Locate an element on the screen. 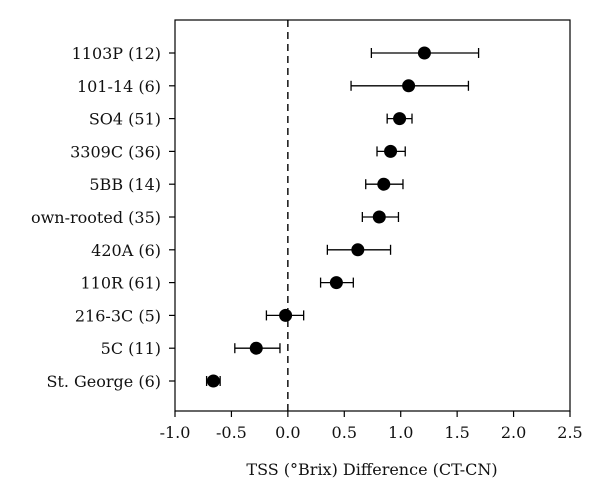 This screenshot has height=500, width=600. x-tick-label: 0.5 is located at coordinates (344, 432).